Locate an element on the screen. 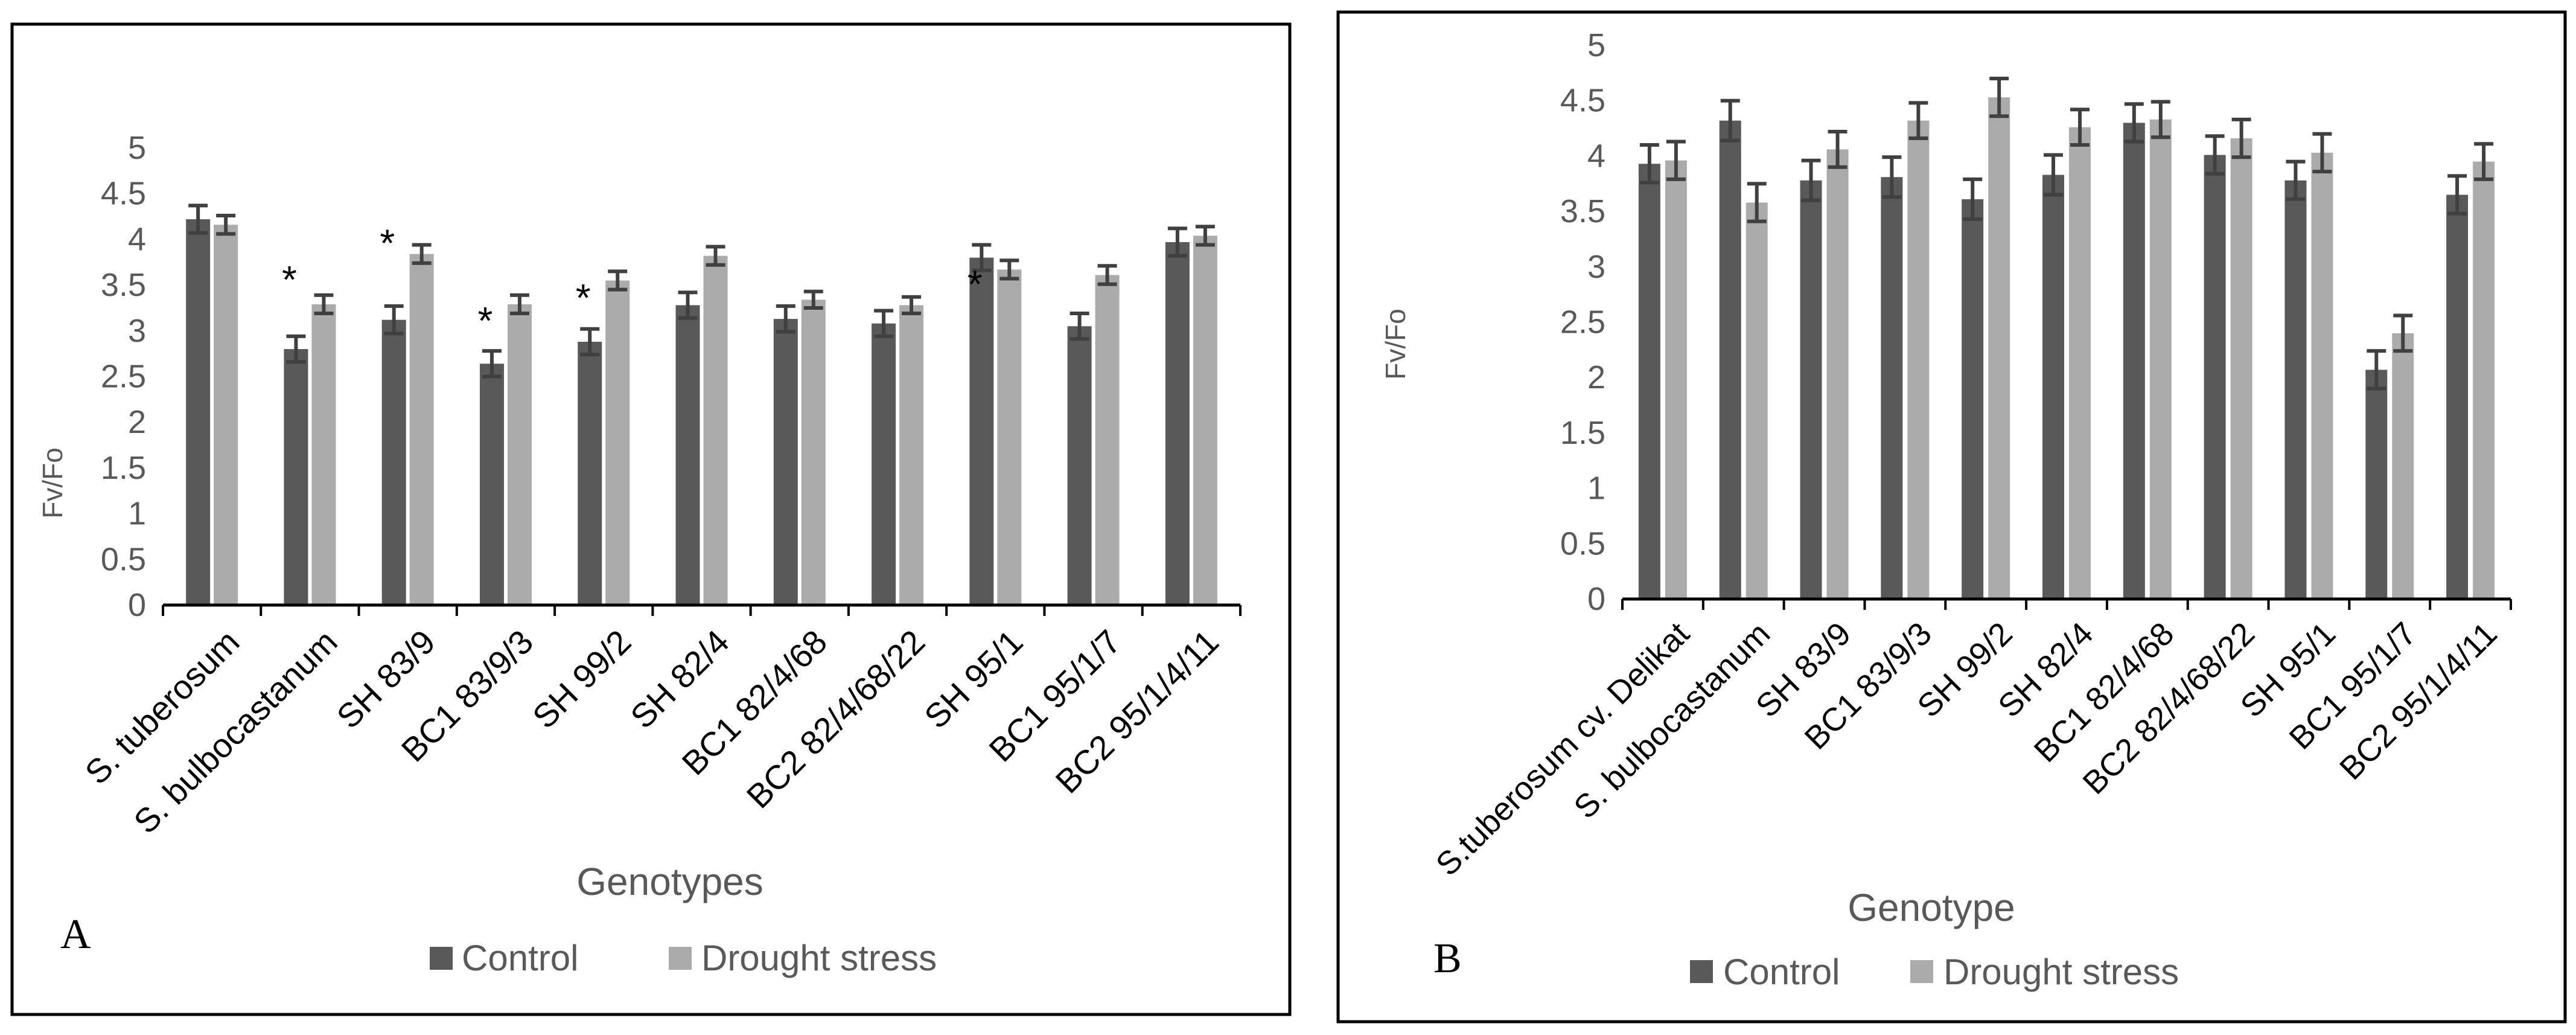 This screenshot has height=1035, width=2576. legend-label-drought-stress: Drought stress is located at coordinates (819, 958).